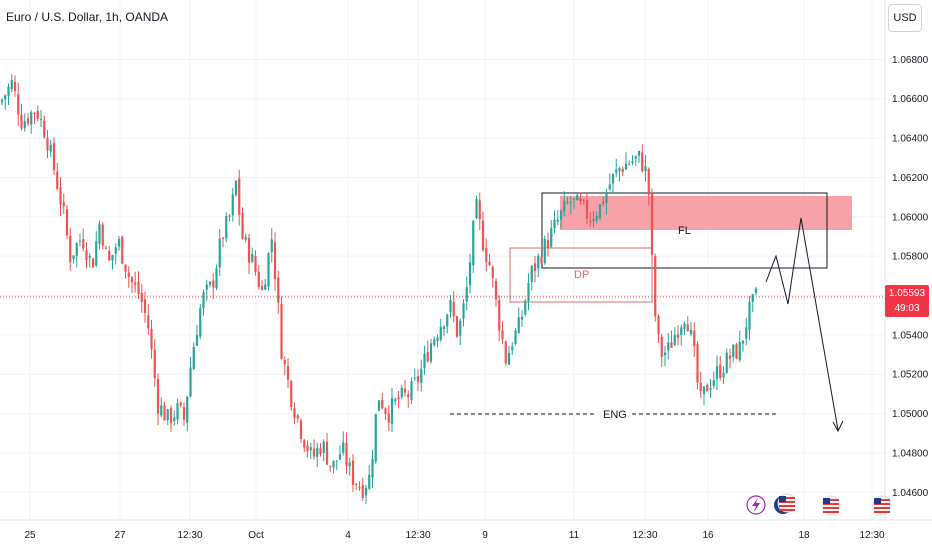 This screenshot has width=932, height=550. What do you see at coordinates (615, 415) in the screenshot?
I see `eng-label: ENG` at bounding box center [615, 415].